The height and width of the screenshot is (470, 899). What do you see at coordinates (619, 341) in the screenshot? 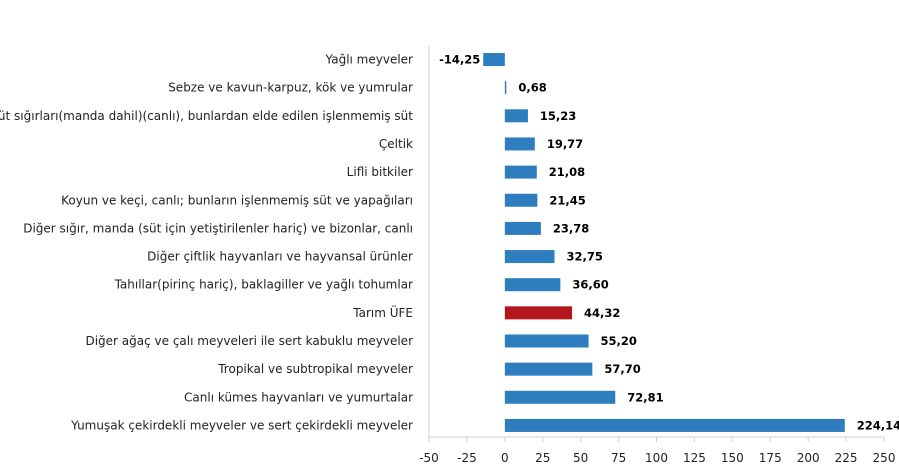
I see `data-label: 55,20` at bounding box center [619, 341].